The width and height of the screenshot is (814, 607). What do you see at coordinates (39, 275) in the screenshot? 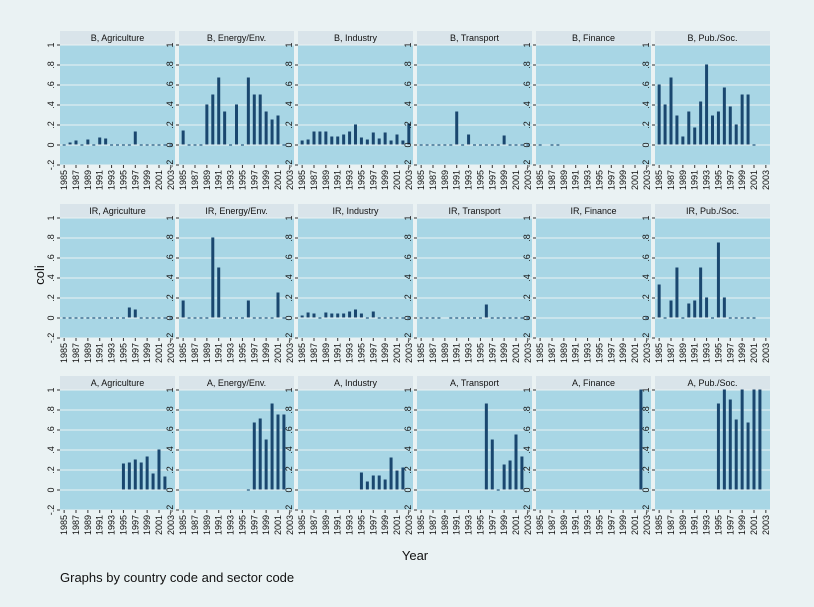
I see `y-axis-title: coli` at bounding box center [39, 275].